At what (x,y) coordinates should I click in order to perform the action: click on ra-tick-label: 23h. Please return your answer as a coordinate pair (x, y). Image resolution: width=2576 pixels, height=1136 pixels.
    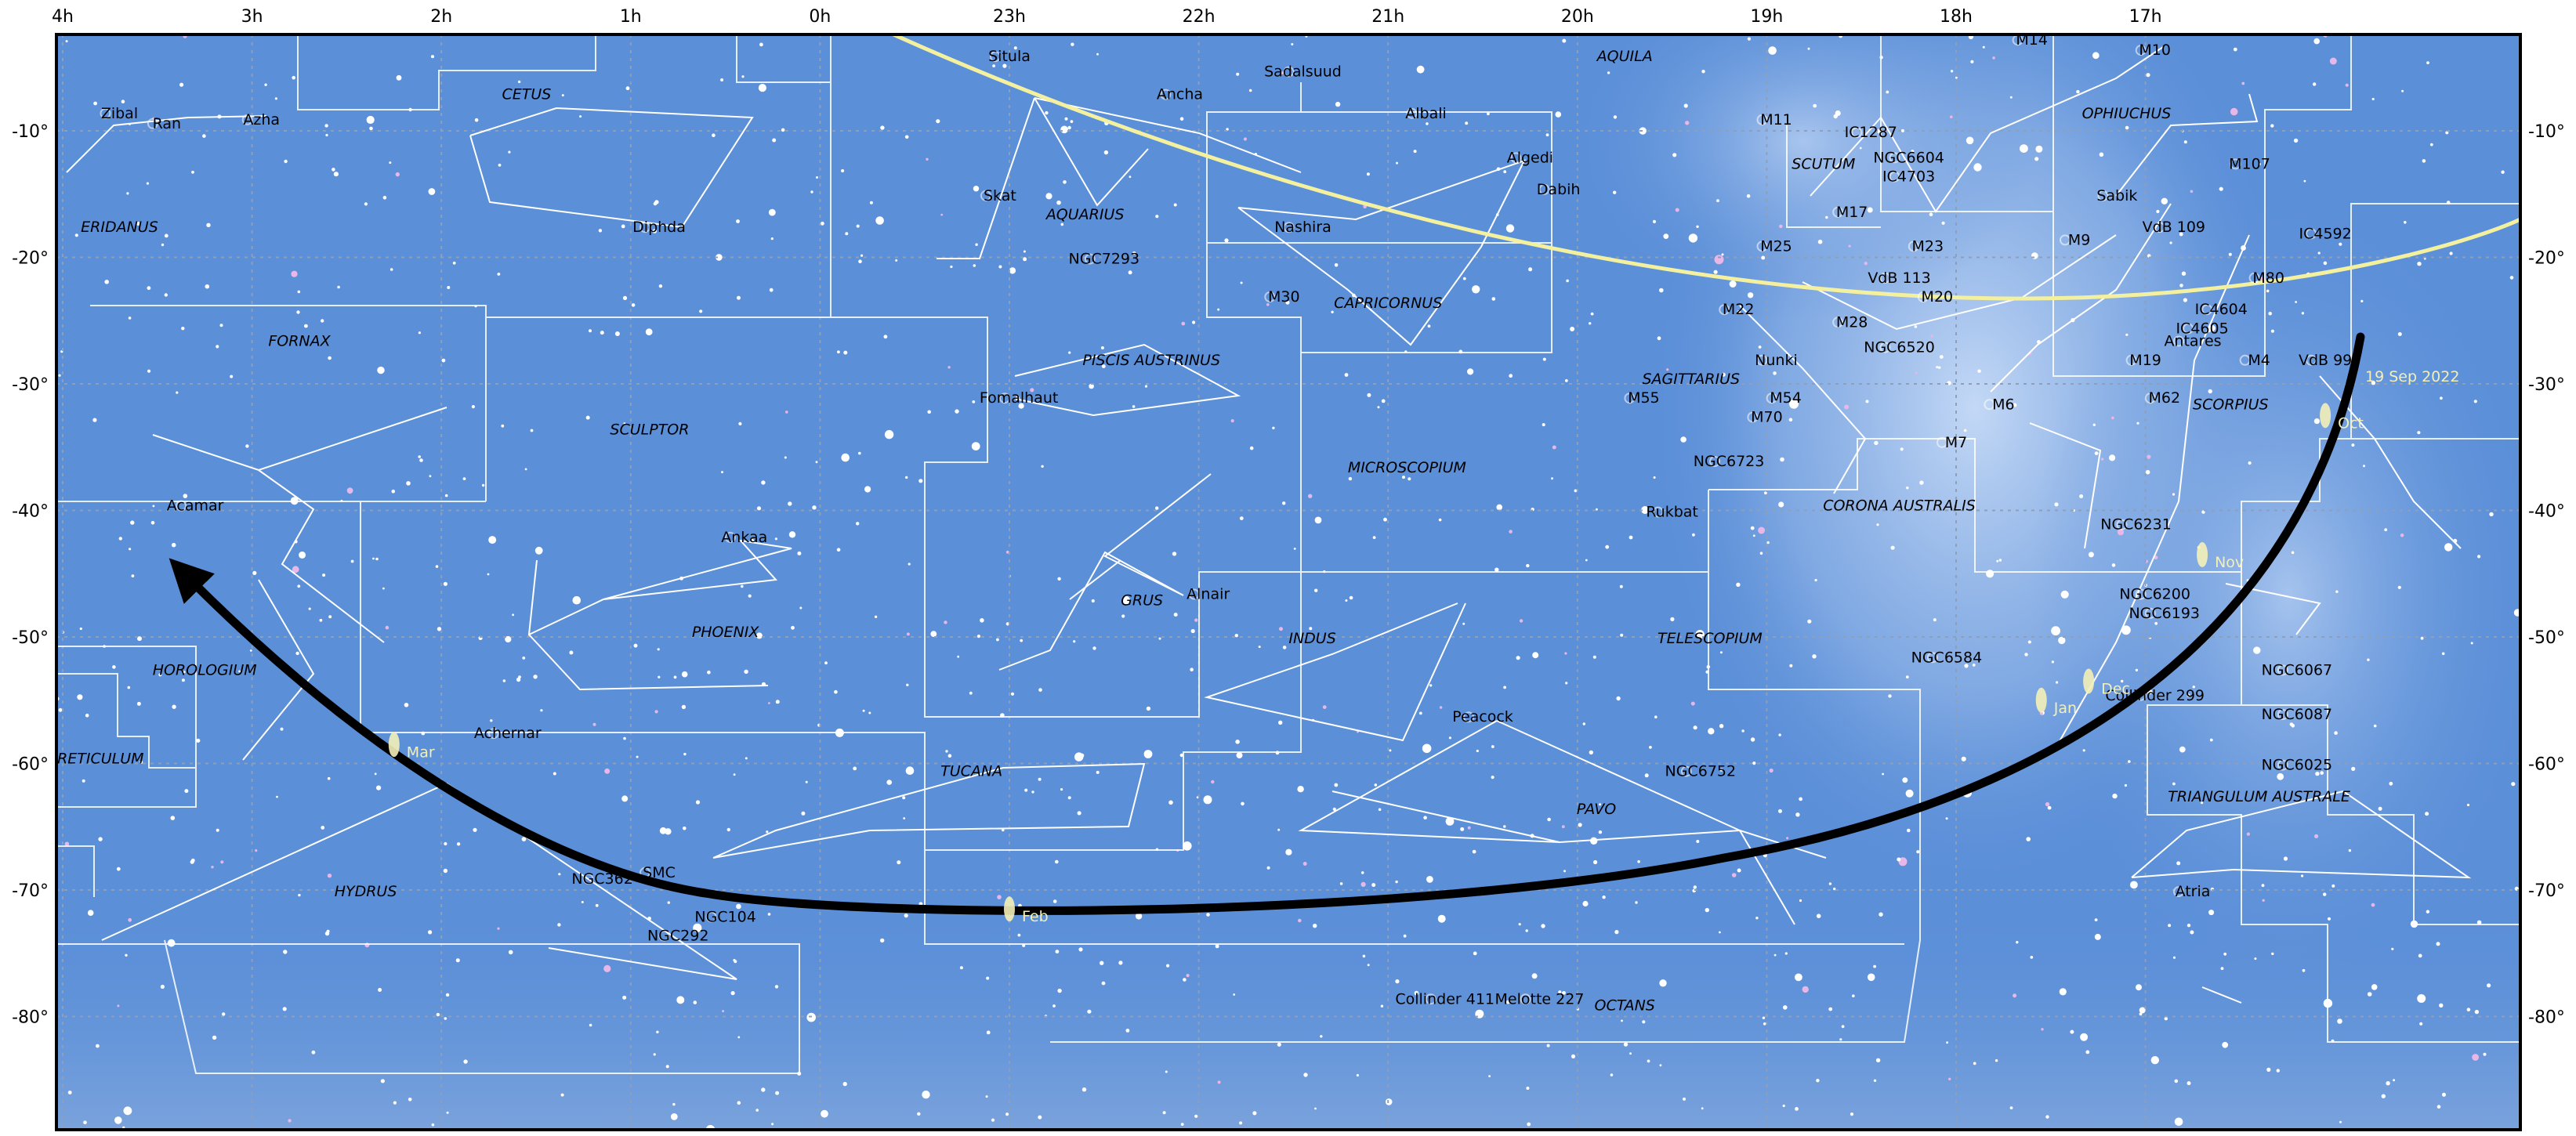
    Looking at the image, I should click on (1009, 17).